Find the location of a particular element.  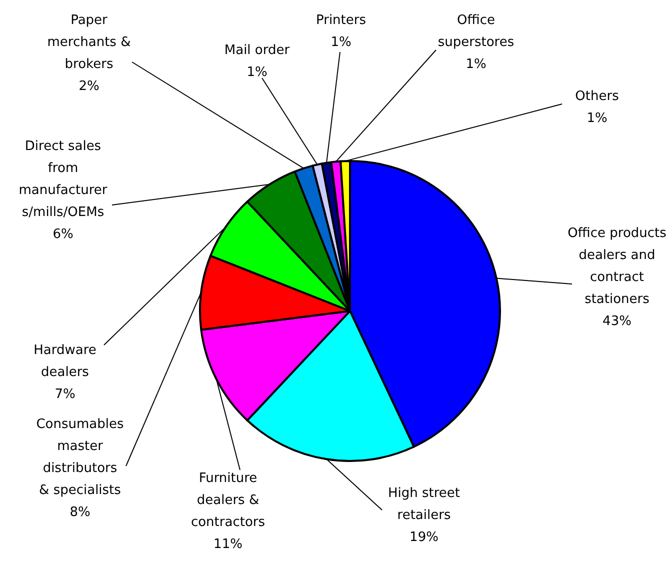

slice-label: High street retailers is located at coordinates (424, 504).